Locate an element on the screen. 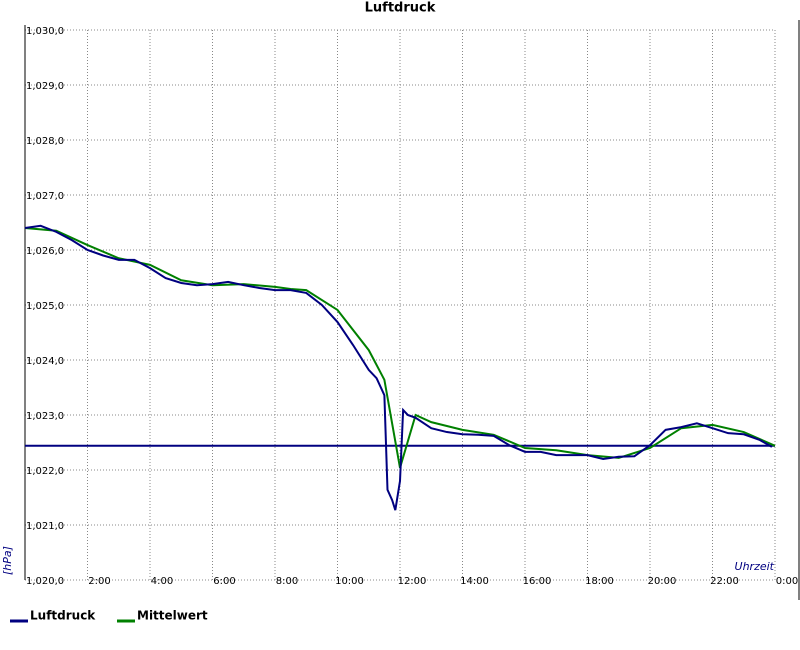 The height and width of the screenshot is (650, 800). y-tick-label: 1,020,0 is located at coordinates (45, 581).